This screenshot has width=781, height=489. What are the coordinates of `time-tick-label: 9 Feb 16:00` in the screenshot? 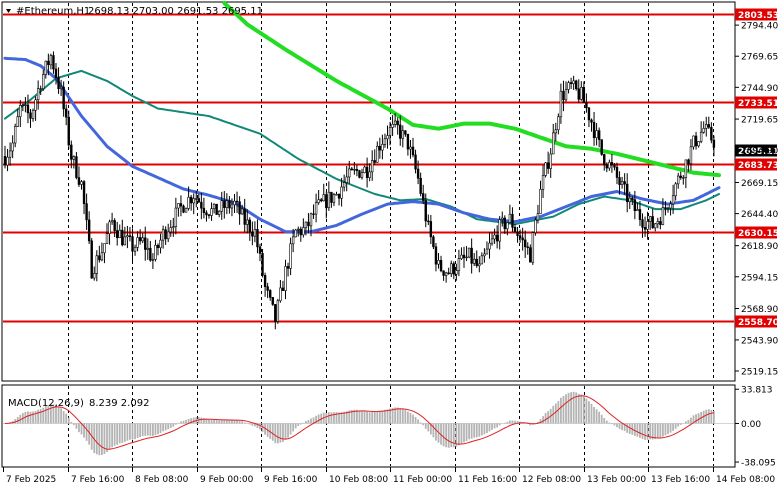 It's located at (291, 480).